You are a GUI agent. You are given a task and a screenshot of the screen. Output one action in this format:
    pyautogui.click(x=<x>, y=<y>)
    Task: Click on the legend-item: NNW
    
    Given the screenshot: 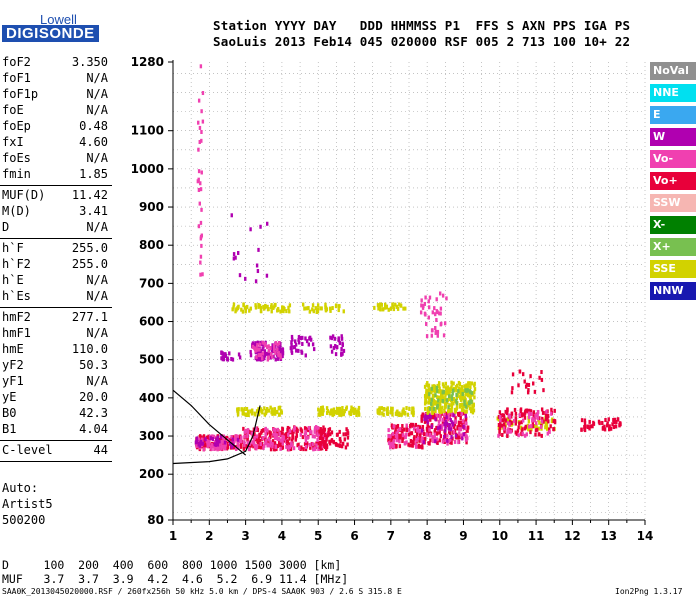 What is the action you would take?
    pyautogui.click(x=673, y=291)
    